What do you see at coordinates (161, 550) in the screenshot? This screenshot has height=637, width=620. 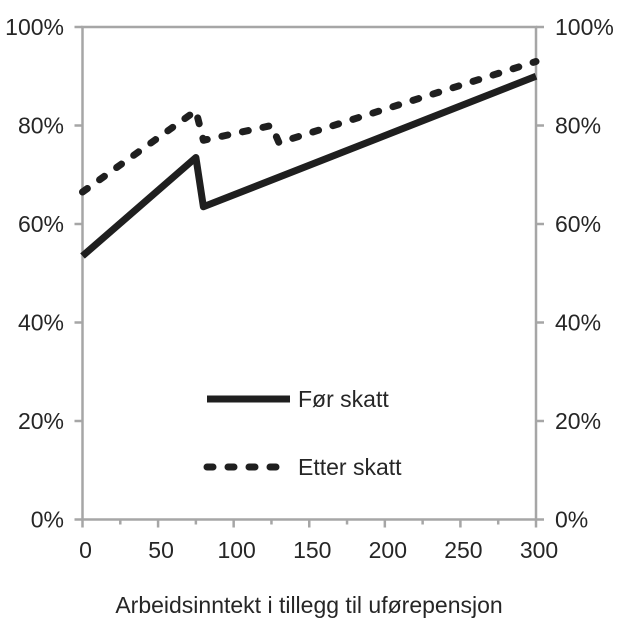 I see `x-axis-label: 50` at bounding box center [161, 550].